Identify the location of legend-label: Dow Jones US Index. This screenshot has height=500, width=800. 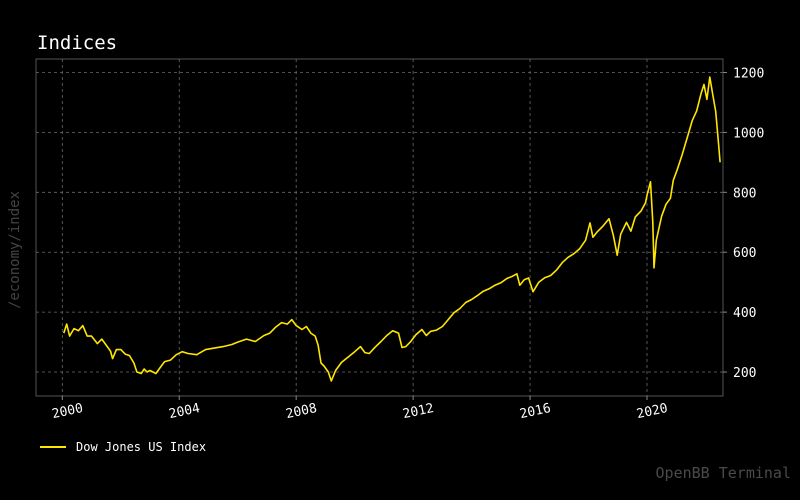
(141, 447).